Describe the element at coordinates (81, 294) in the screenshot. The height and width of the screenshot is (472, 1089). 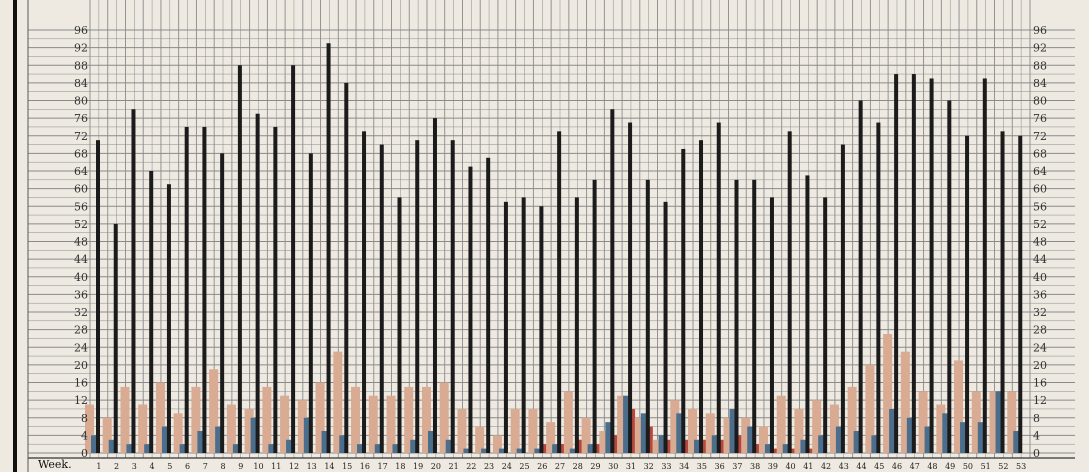
I see `y-tick-label-left: 36` at that location.